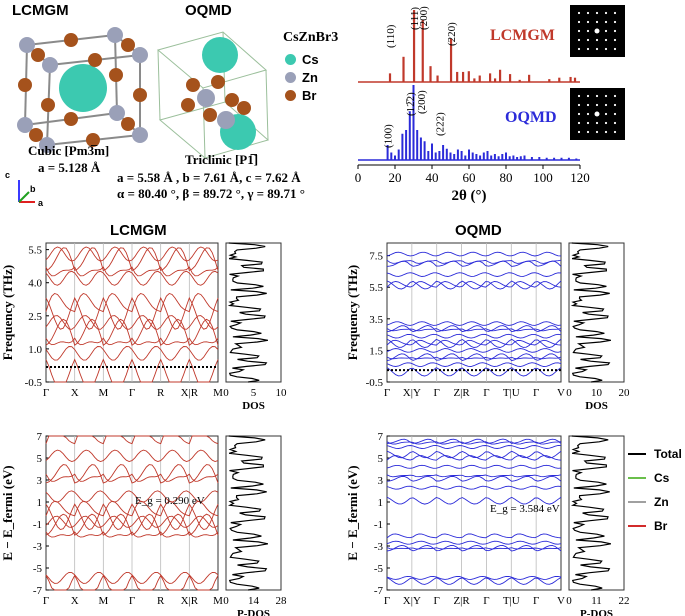  Describe the element at coordinates (75, 393) in the screenshot. I see `kpoint-label: X` at that location.